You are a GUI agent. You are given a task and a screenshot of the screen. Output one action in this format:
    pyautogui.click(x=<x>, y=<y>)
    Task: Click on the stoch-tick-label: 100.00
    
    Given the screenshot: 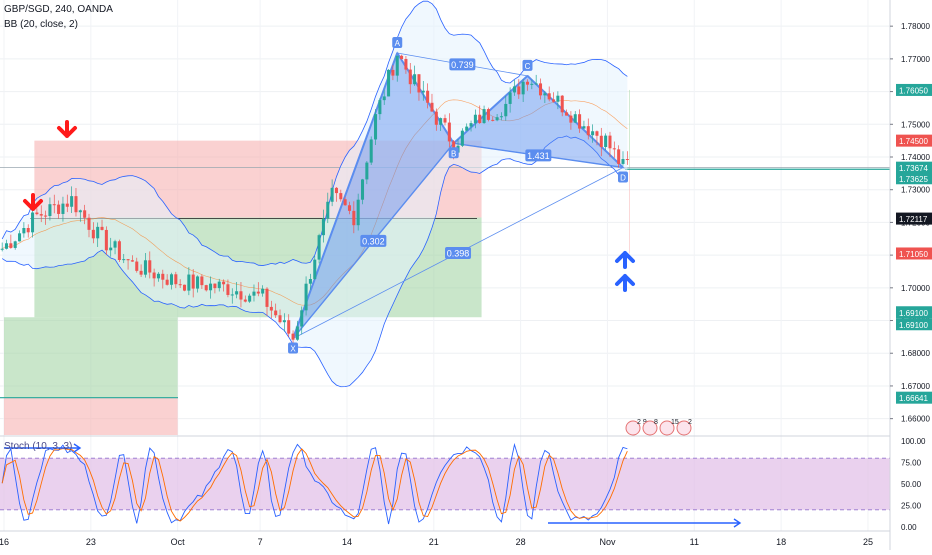 What is the action you would take?
    pyautogui.click(x=913, y=441)
    